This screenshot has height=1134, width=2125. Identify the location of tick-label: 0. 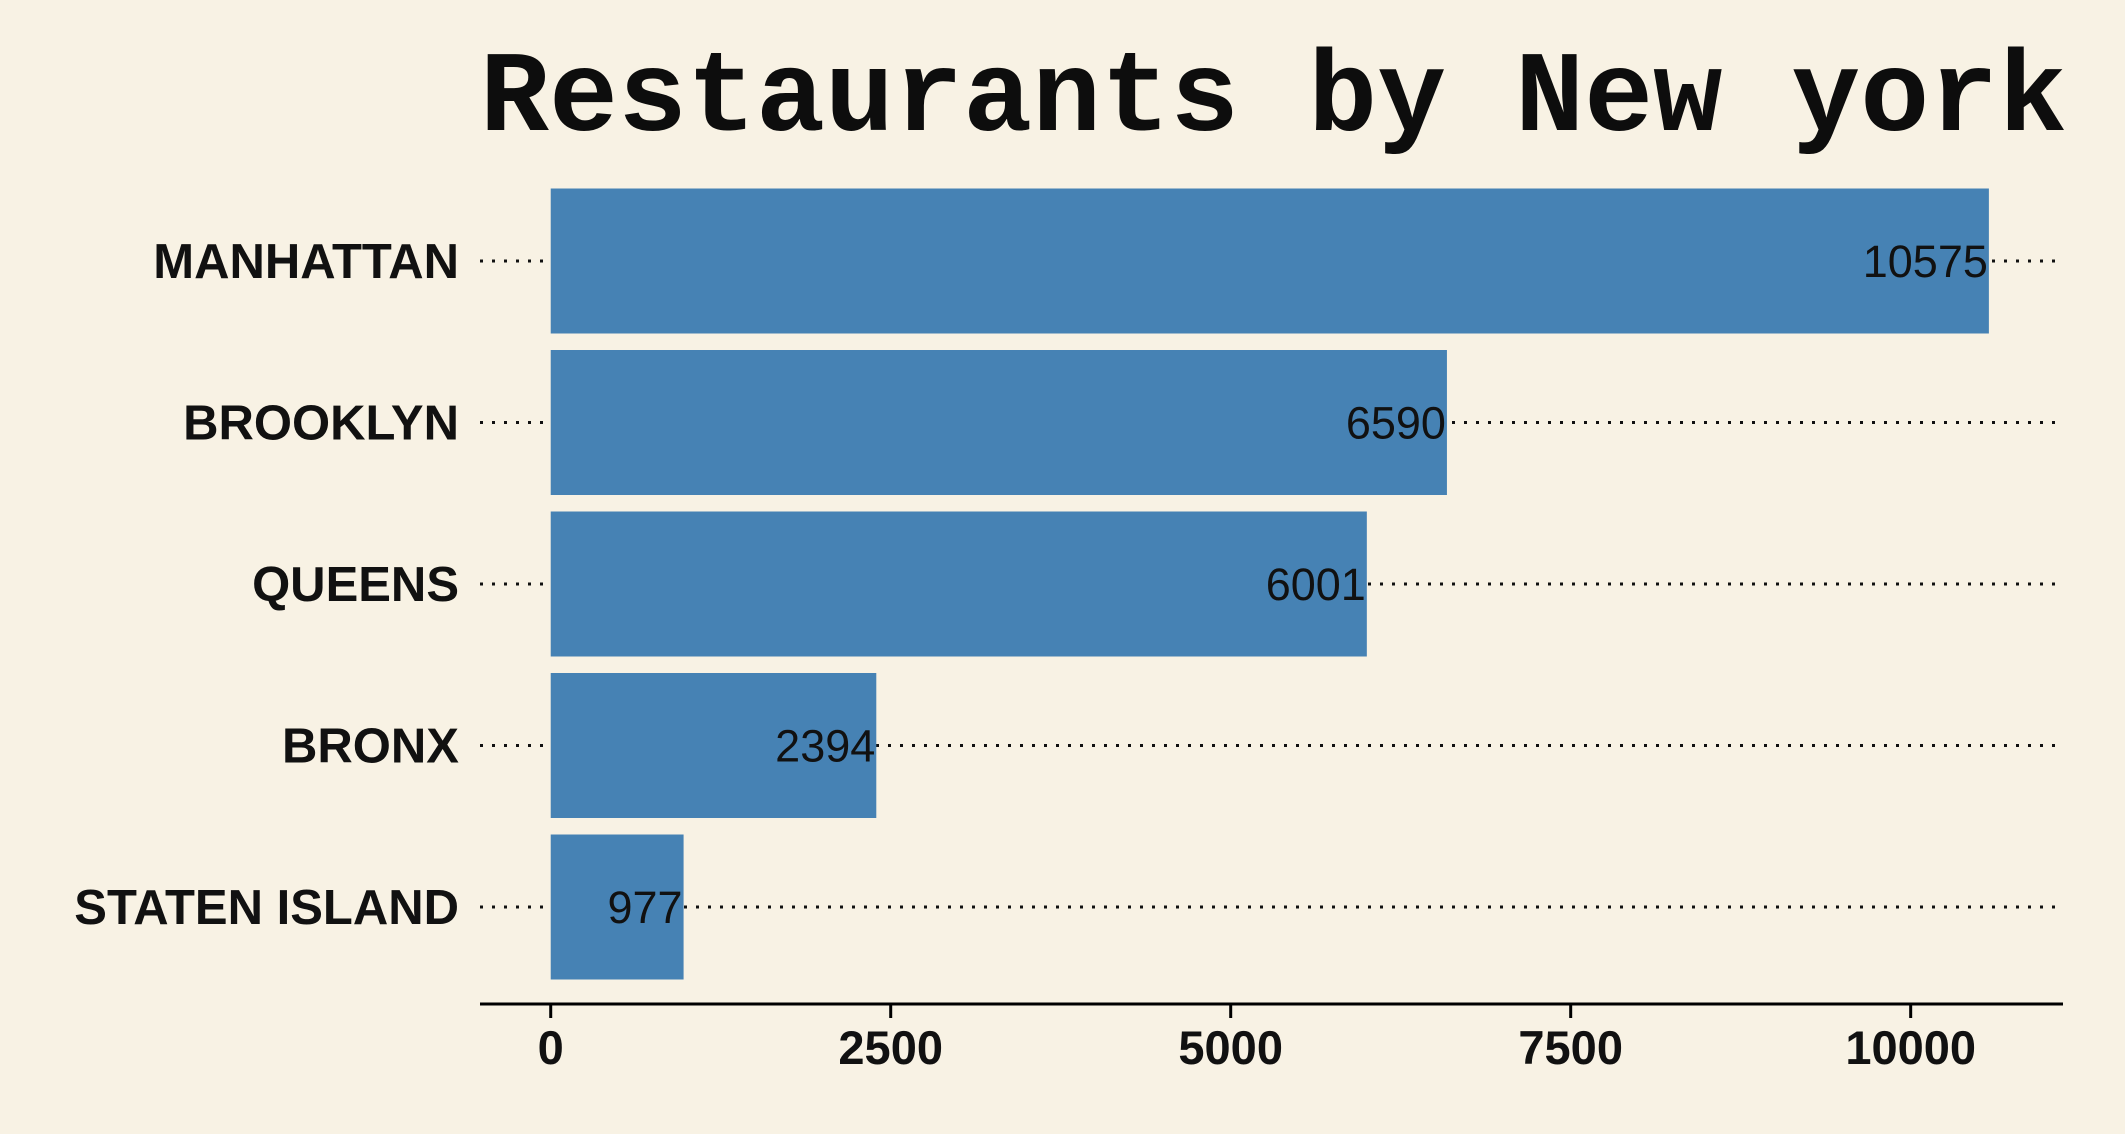
(551, 1047).